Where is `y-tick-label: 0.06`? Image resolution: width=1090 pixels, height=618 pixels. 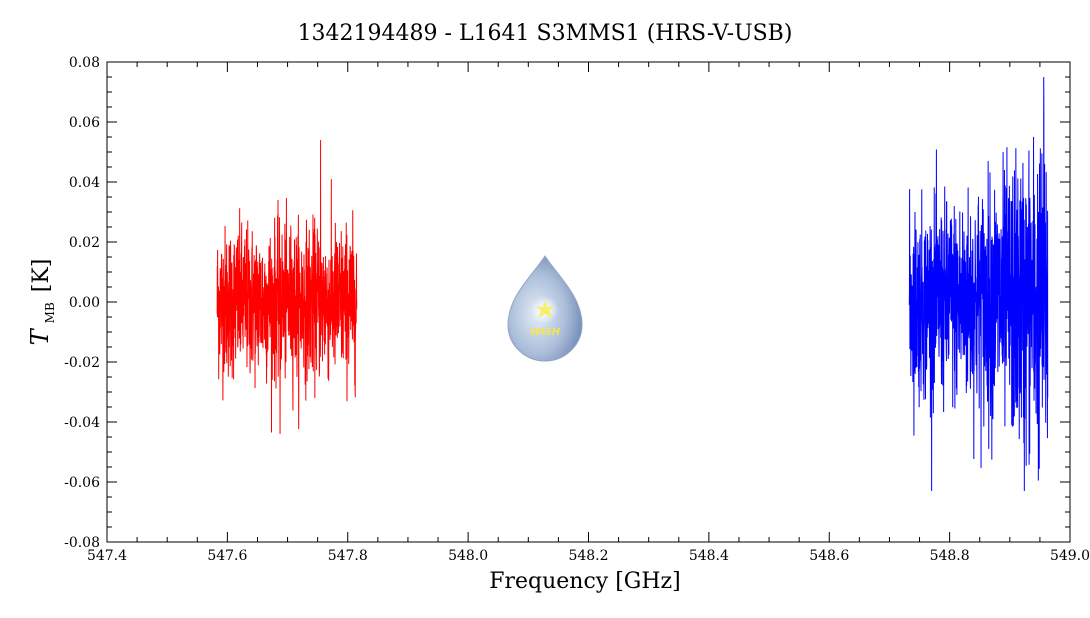 y-tick-label: 0.06 is located at coordinates (84, 123).